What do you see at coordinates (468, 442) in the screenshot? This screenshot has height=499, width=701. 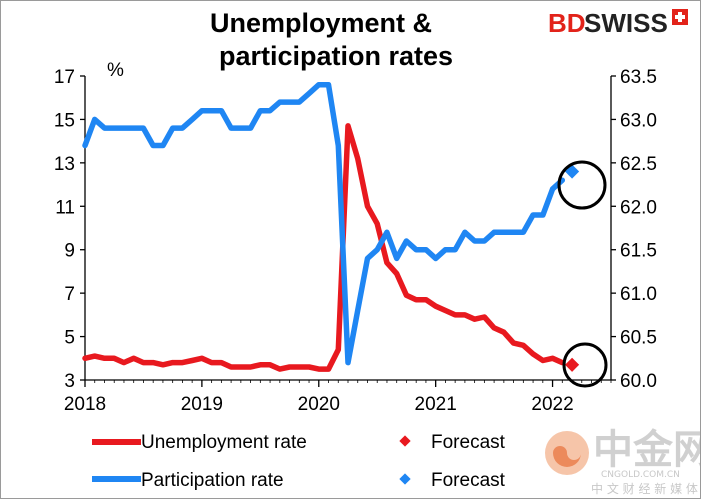 I see `legend-label-unemployment-forecast: Forecast` at bounding box center [468, 442].